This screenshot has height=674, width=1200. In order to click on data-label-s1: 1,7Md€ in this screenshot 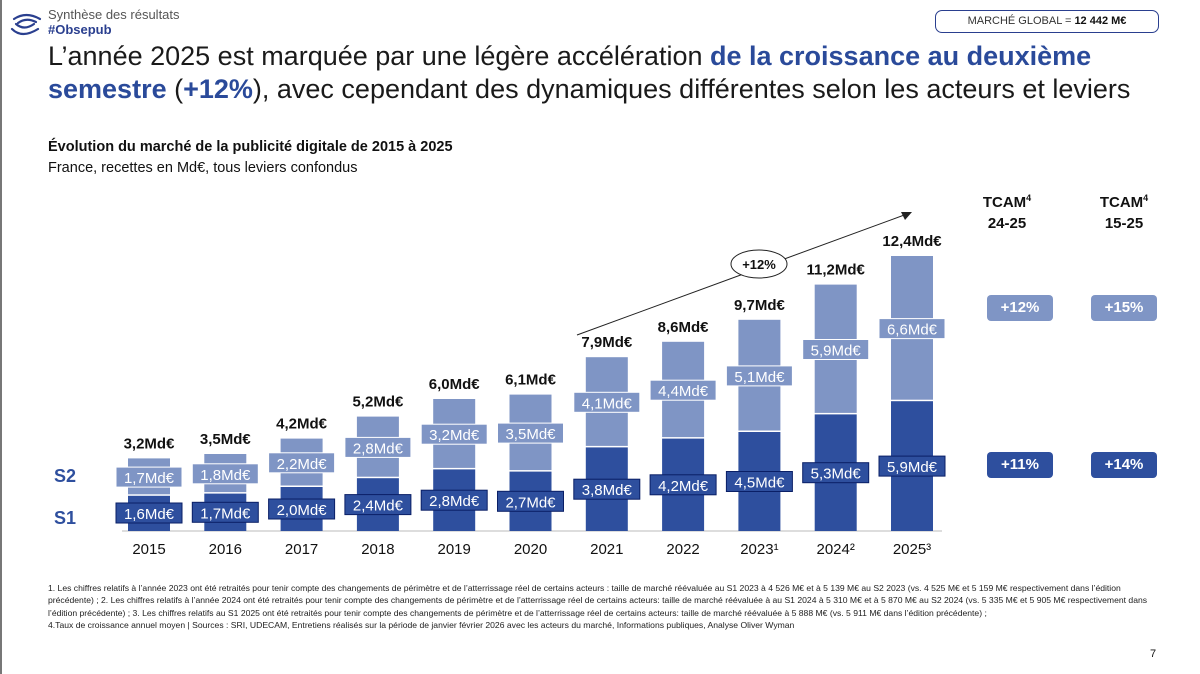, I will do `click(225, 513)`.